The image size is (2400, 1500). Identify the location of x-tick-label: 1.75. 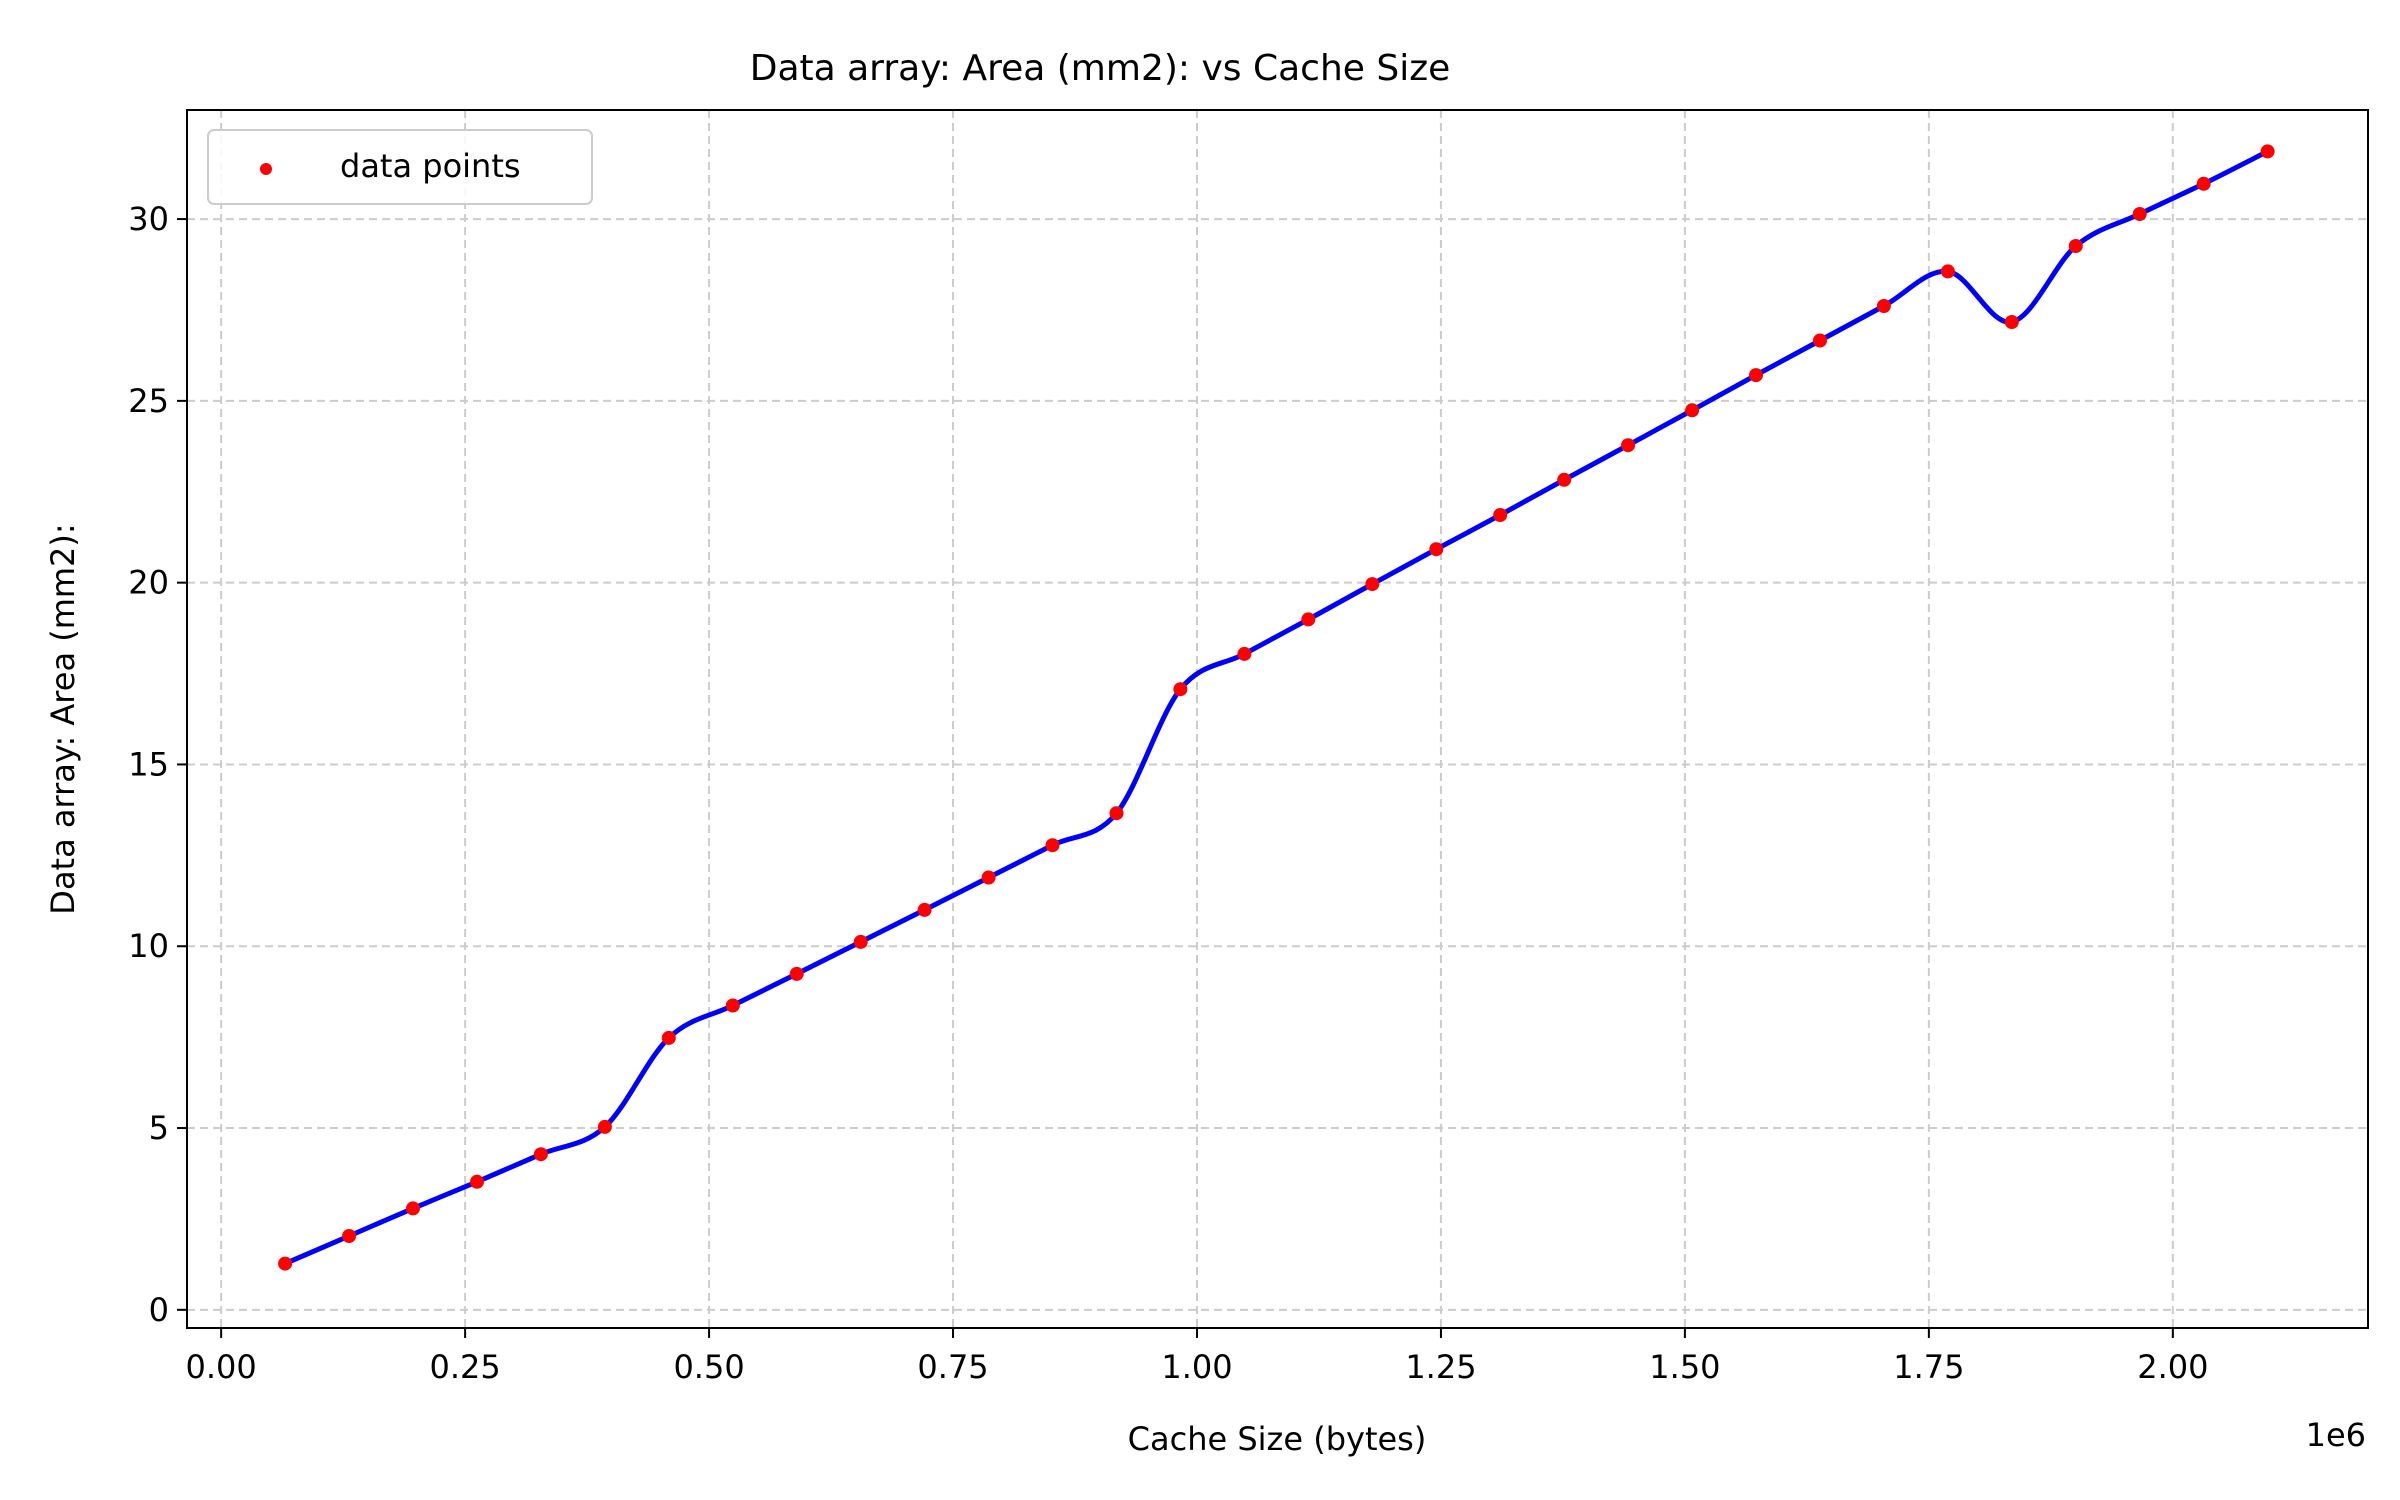
(1928, 1367).